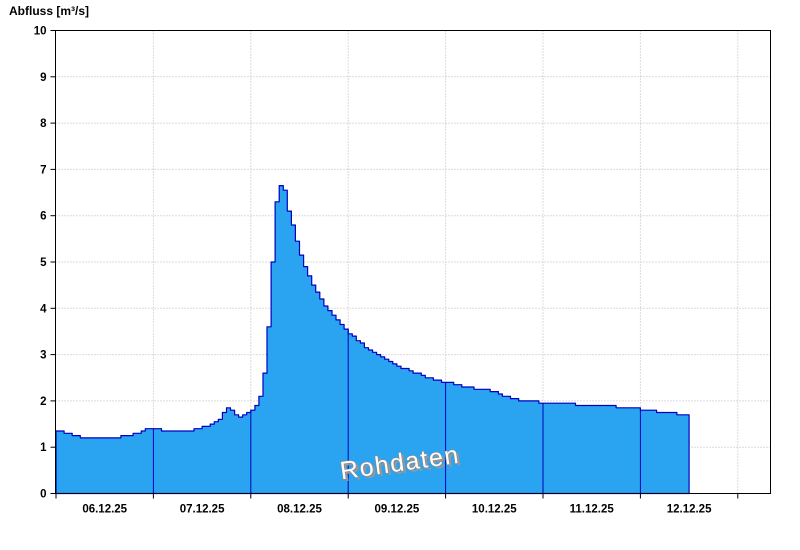 The width and height of the screenshot is (800, 550). What do you see at coordinates (40, 32) in the screenshot?
I see `y-tick-label: 10` at bounding box center [40, 32].